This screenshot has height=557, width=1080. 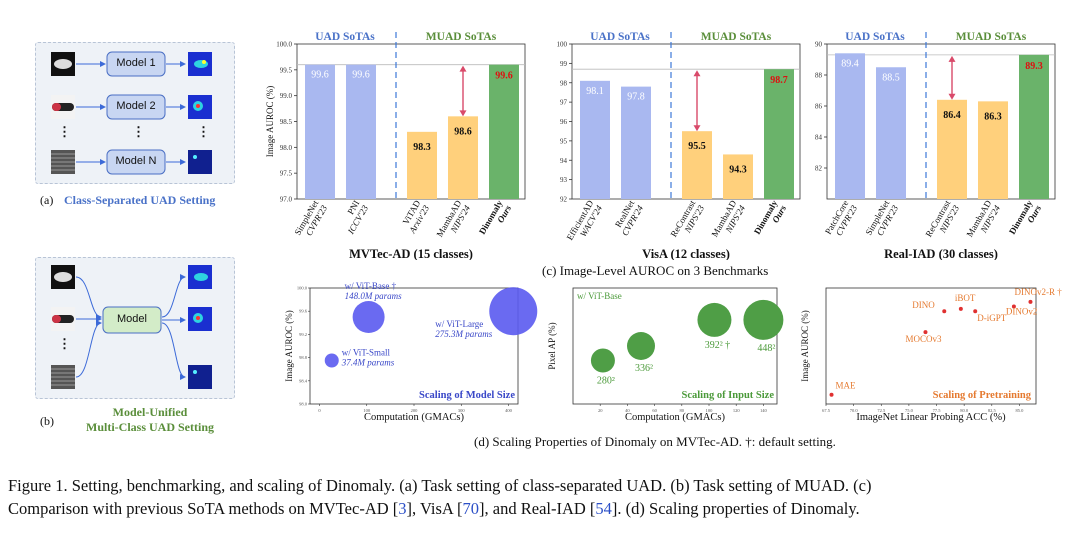 What do you see at coordinates (655, 270) in the screenshot?
I see `panel-c-caption: (c) Image-Level AUROC on 3 Benchmarks` at bounding box center [655, 270].